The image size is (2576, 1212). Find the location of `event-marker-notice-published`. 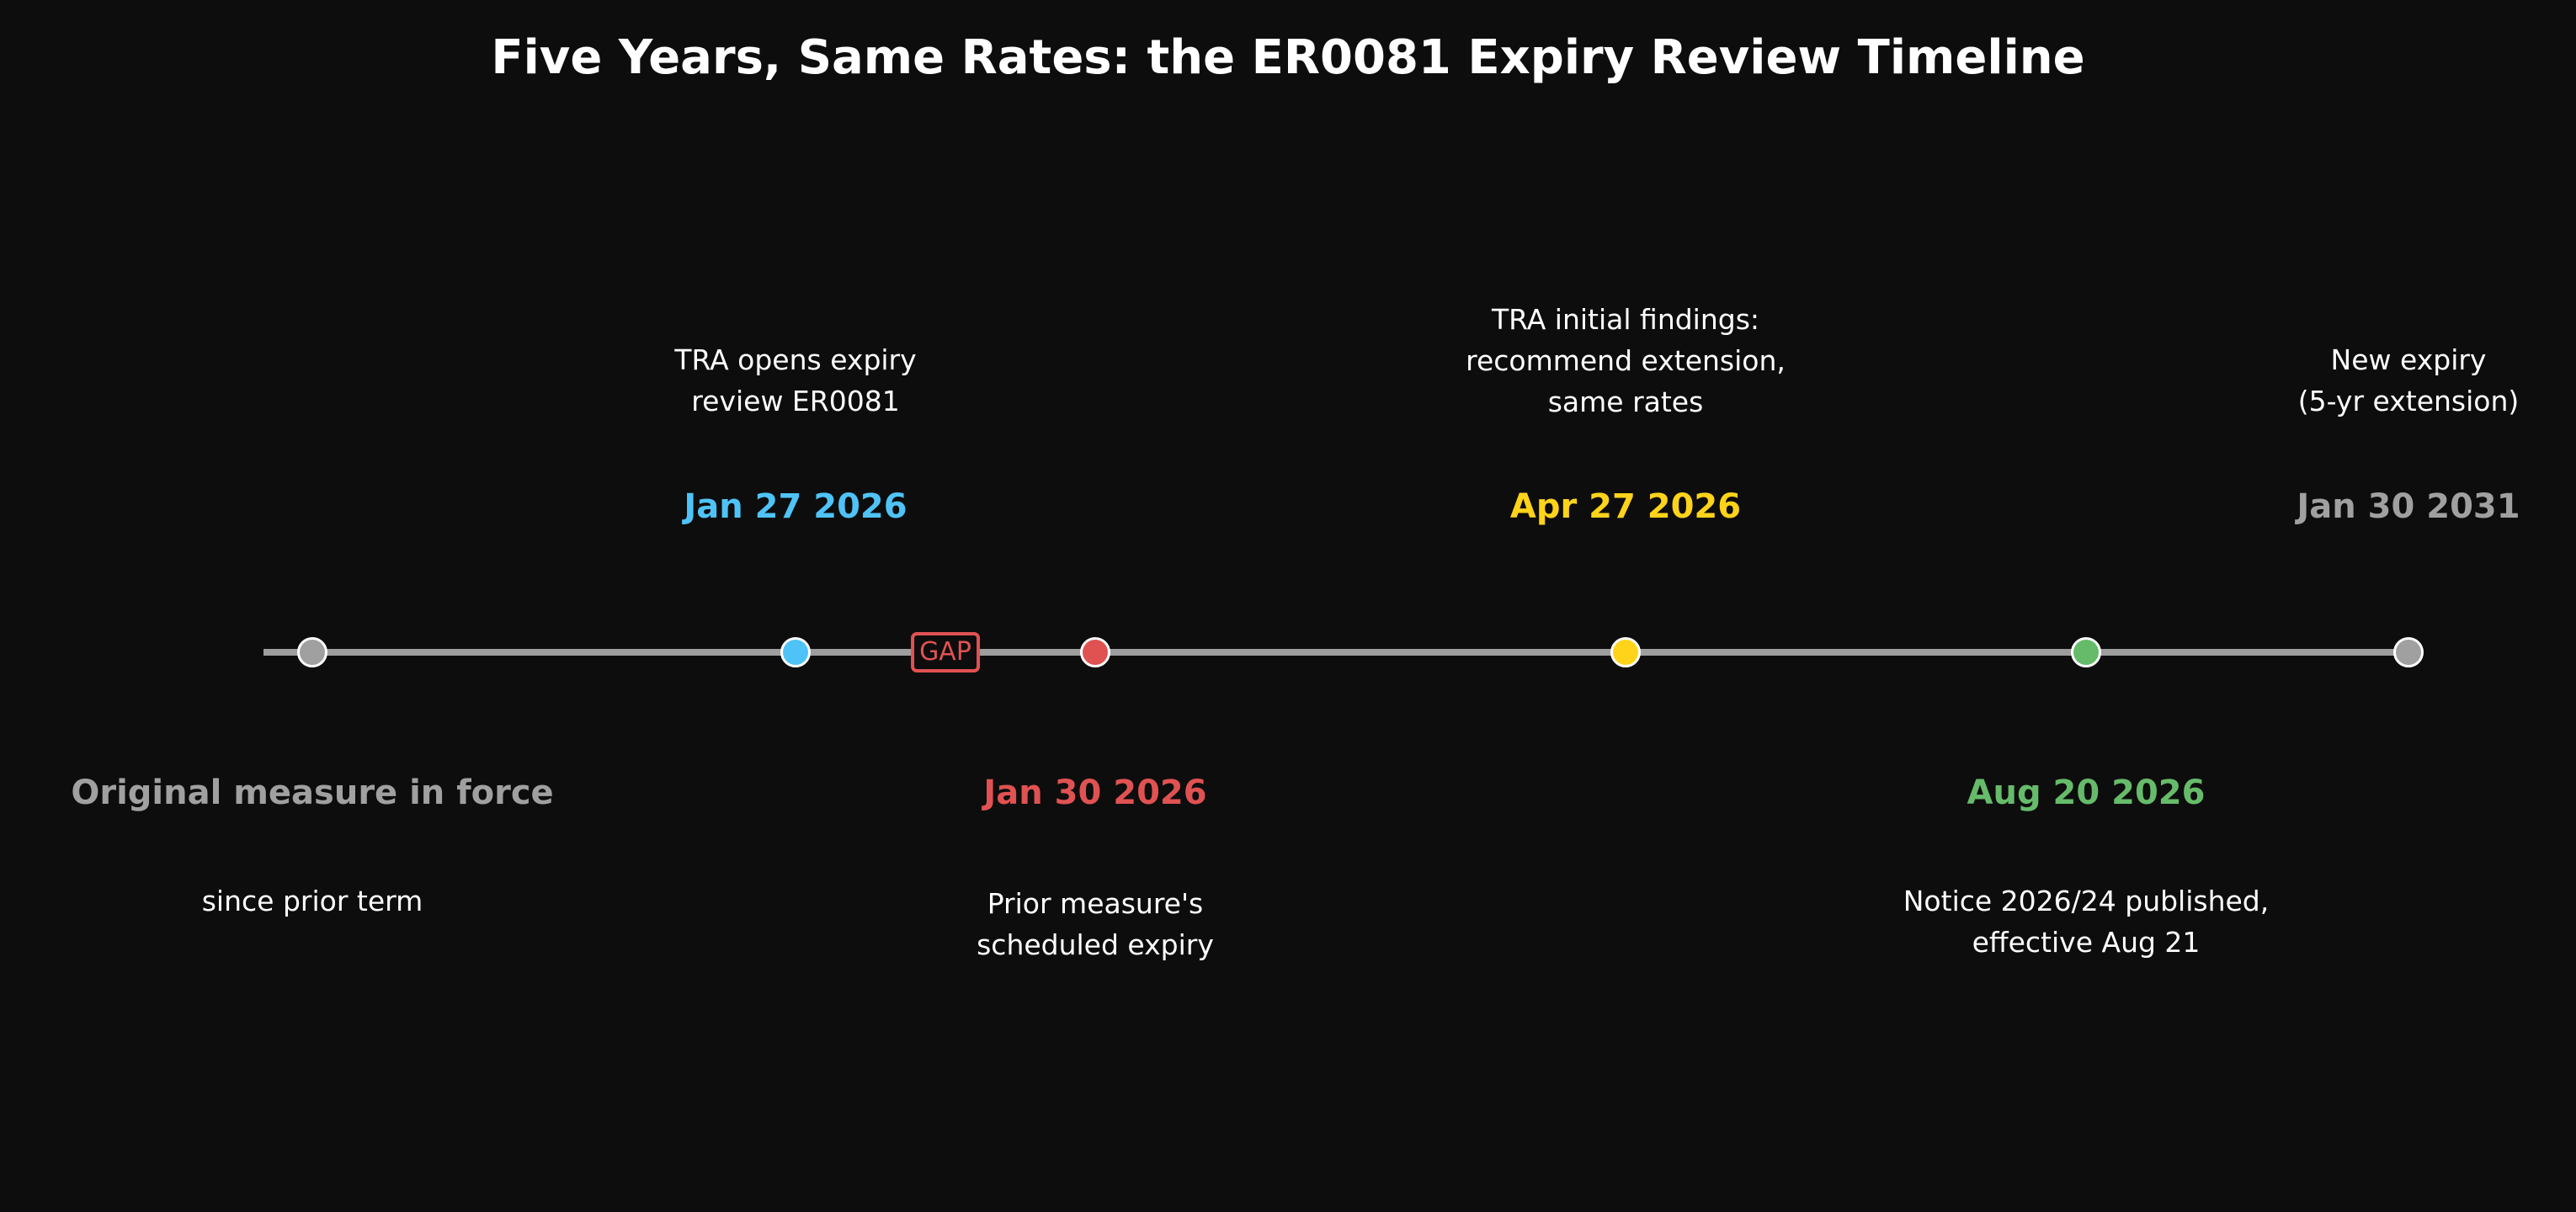

event-marker-notice-published is located at coordinates (2086, 652).